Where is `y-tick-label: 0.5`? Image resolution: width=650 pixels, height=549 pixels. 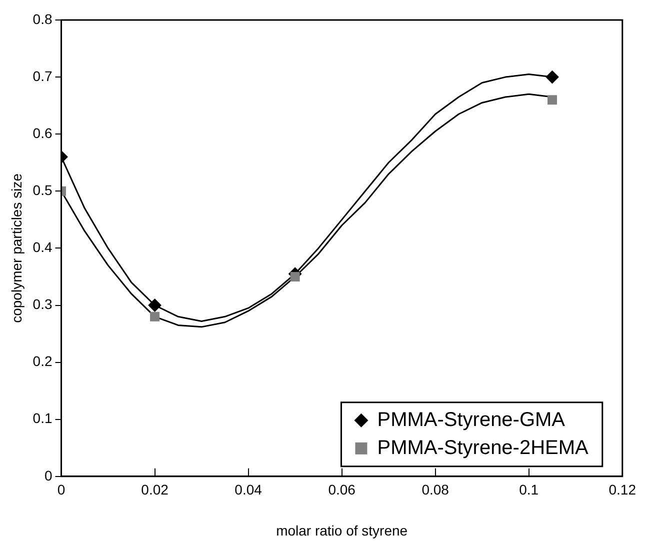 y-tick-label: 0.5 is located at coordinates (42, 190).